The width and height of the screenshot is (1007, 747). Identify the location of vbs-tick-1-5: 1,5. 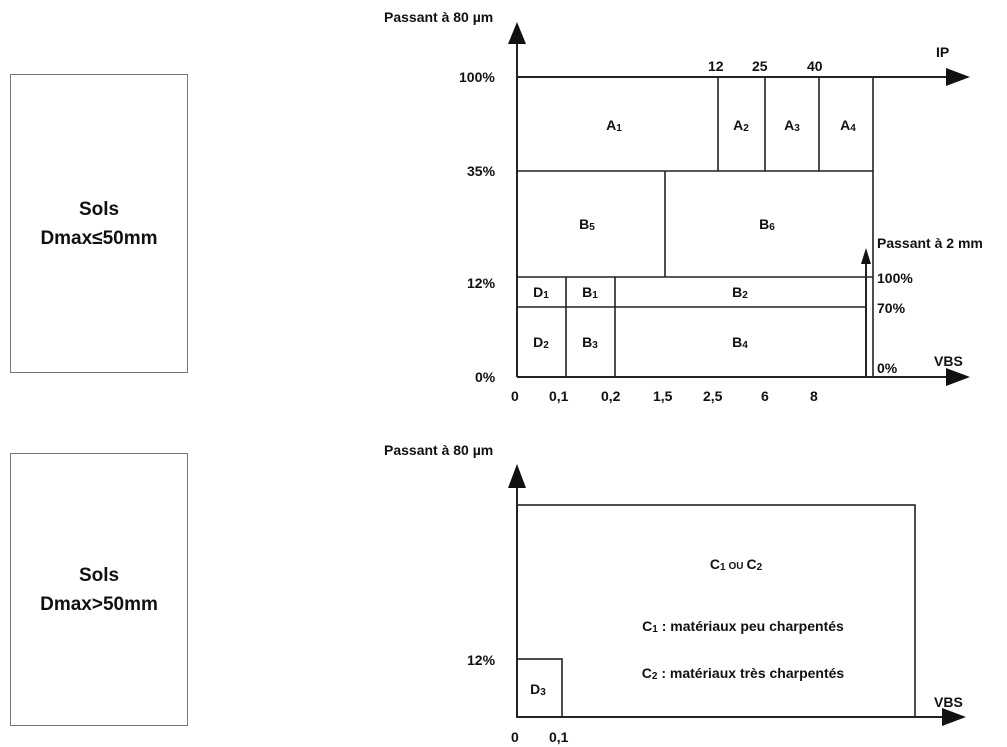
(663, 396).